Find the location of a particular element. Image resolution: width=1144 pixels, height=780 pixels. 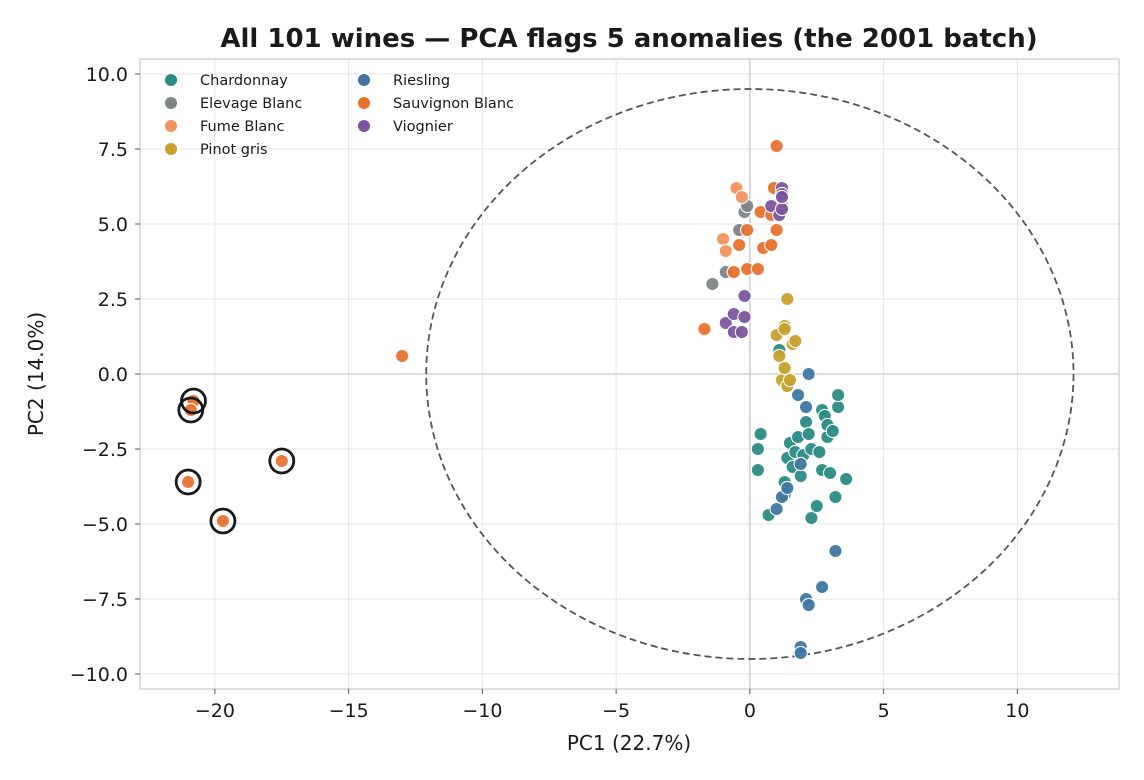

y-tick-label: 7.5 is located at coordinates (113, 150).